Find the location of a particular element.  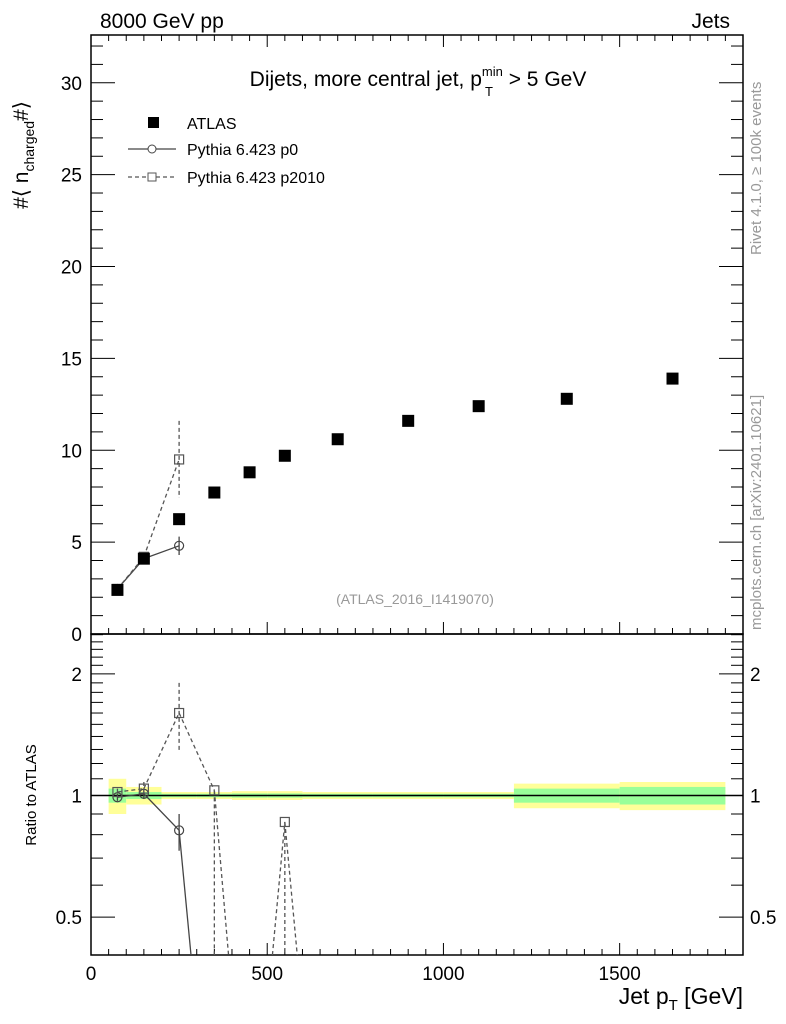

main-ylabel: #⟨ ncharged#⟩ is located at coordinates (23, 155).